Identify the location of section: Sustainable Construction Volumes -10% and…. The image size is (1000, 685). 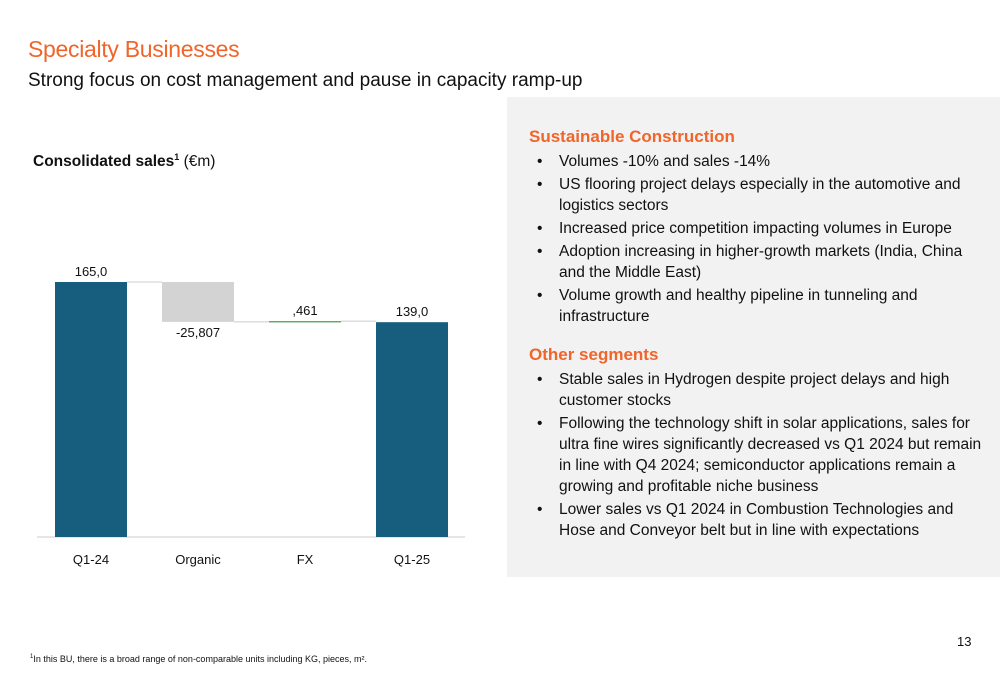
(753, 227).